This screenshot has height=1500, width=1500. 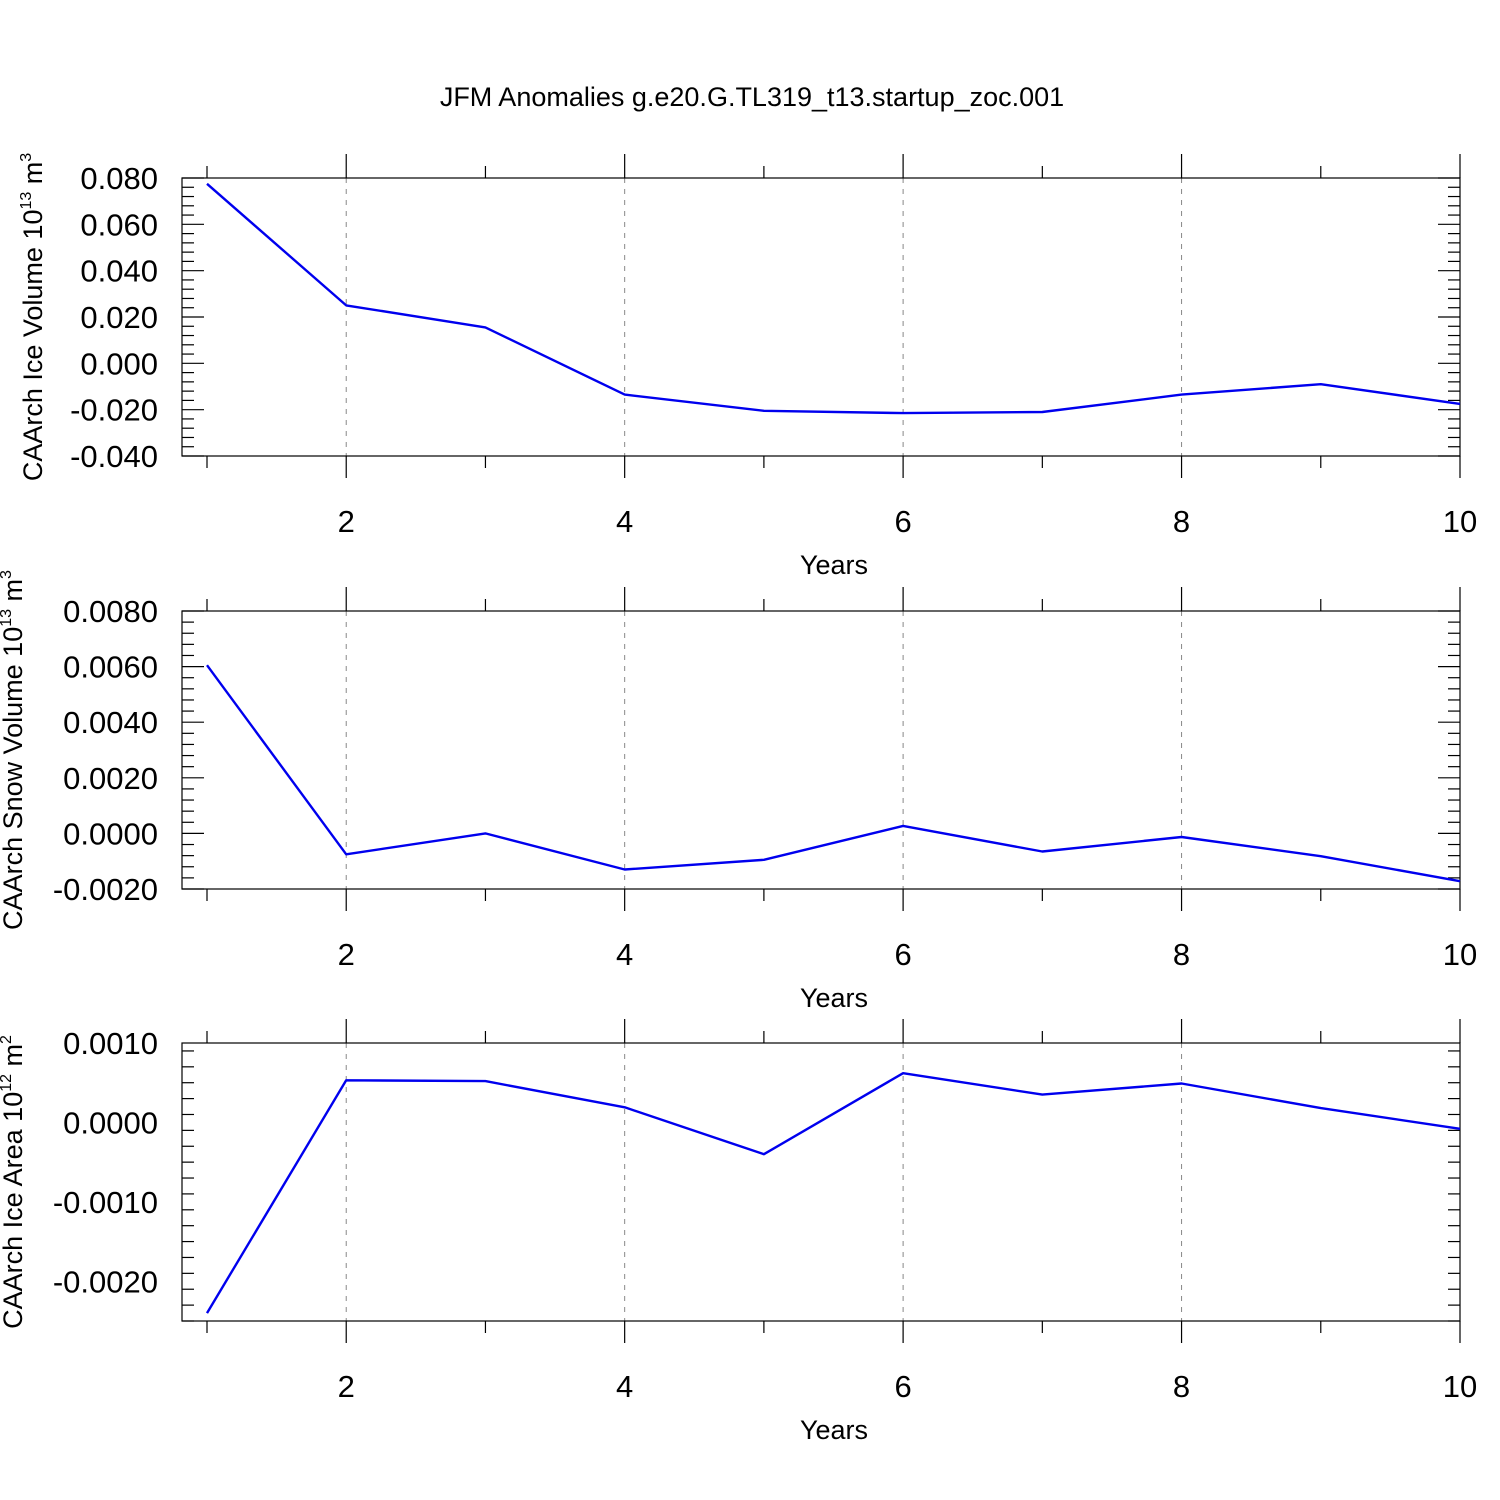 What do you see at coordinates (110, 778) in the screenshot?
I see `y-tick-label: 0.0020` at bounding box center [110, 778].